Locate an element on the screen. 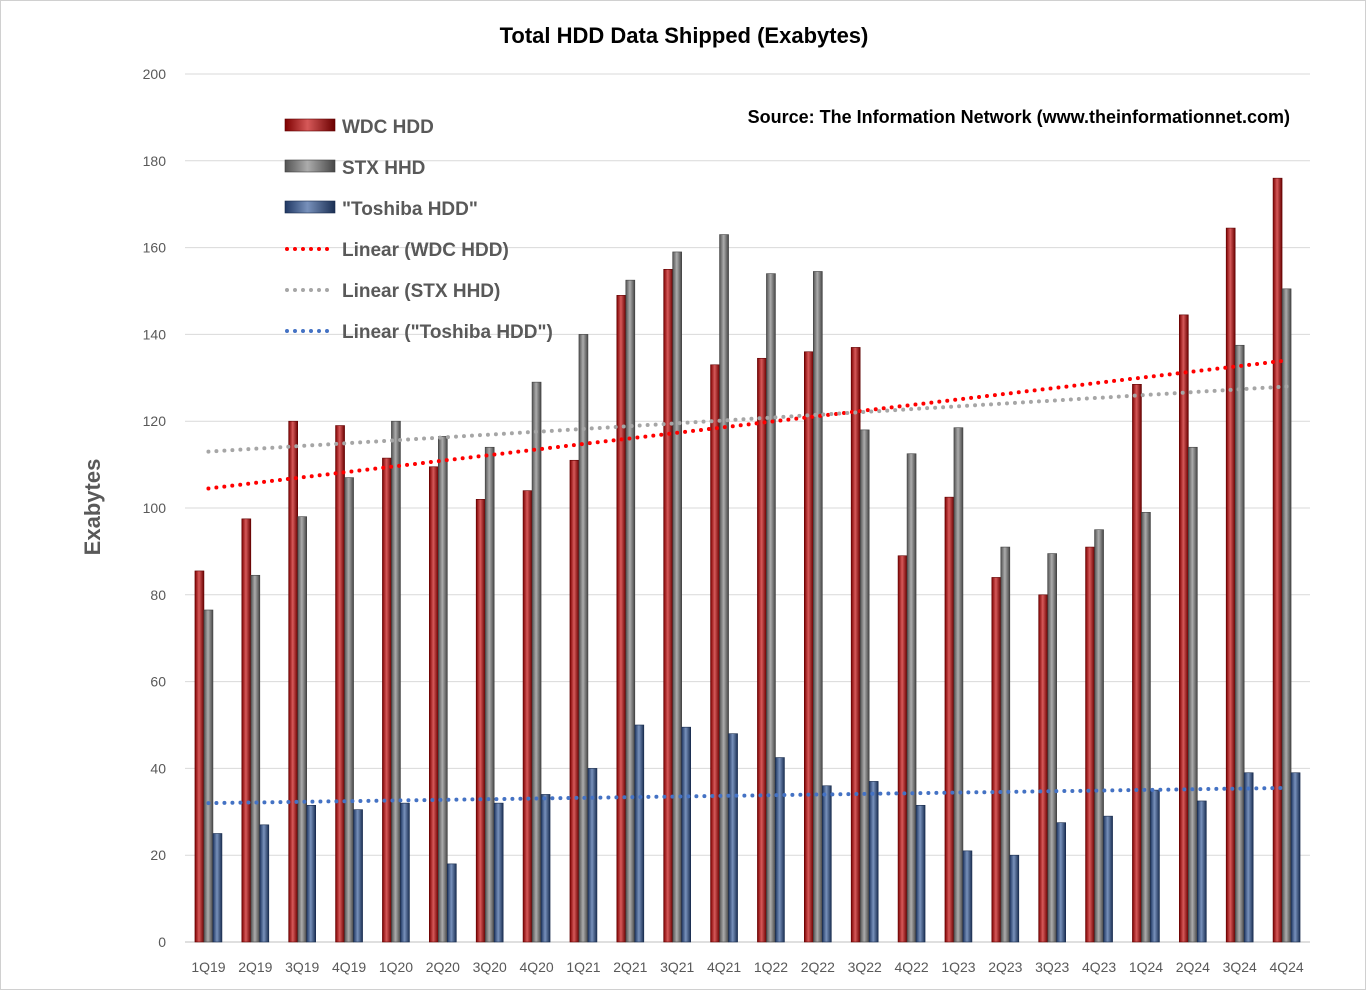 The height and width of the screenshot is (992, 1368). y-tick-label: 0 is located at coordinates (162, 942).